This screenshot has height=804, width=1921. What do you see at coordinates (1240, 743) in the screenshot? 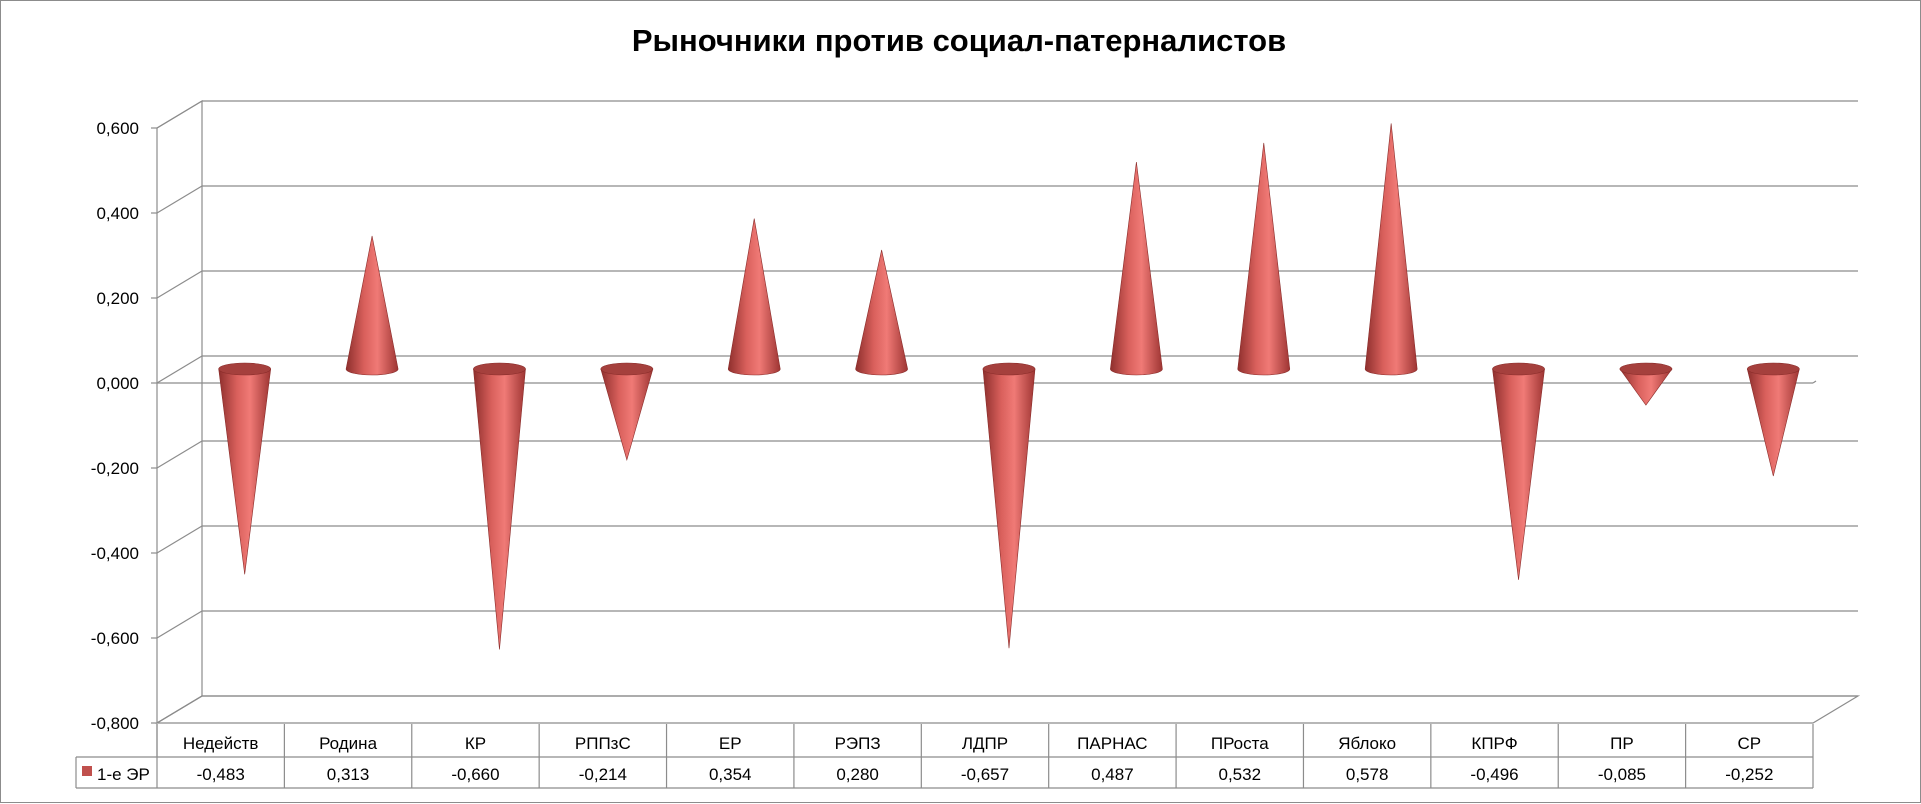
I see `category-label: ПРоста` at bounding box center [1240, 743].